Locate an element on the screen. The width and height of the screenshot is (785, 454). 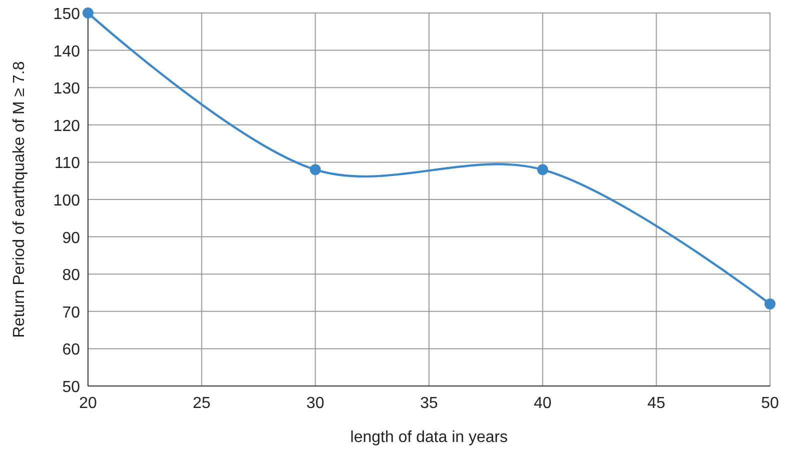
x-axis-title: length of data in years is located at coordinates (429, 437).